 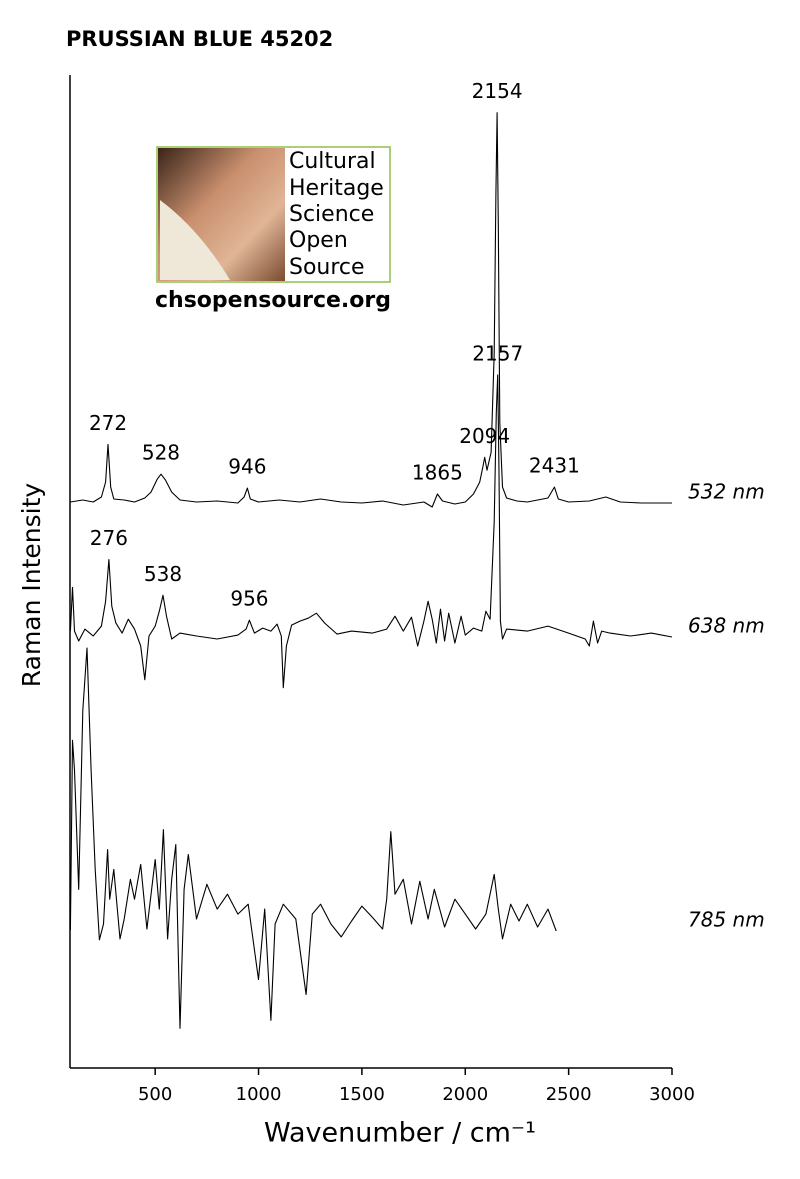 I want to click on series-label: 532 nm, so click(x=726, y=491).